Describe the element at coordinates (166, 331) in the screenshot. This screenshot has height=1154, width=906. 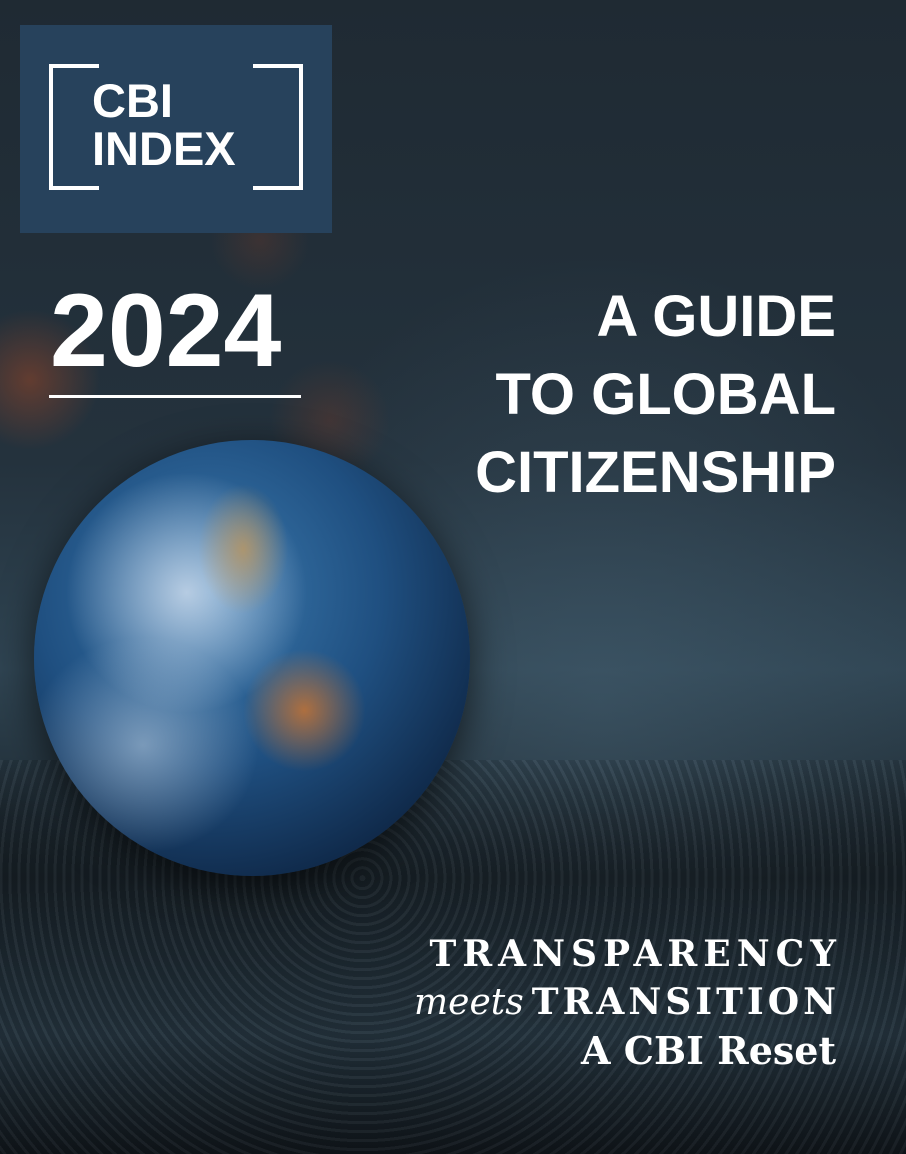
I see `year: 2024` at that location.